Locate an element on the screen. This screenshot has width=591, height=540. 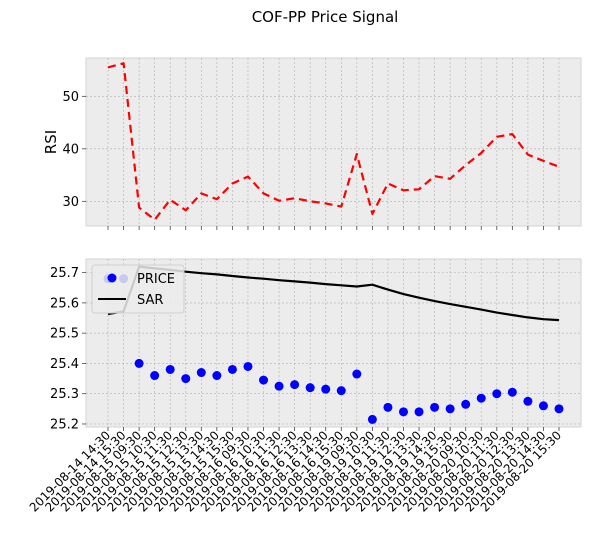
legend-sar-label: SAR is located at coordinates (150, 300).